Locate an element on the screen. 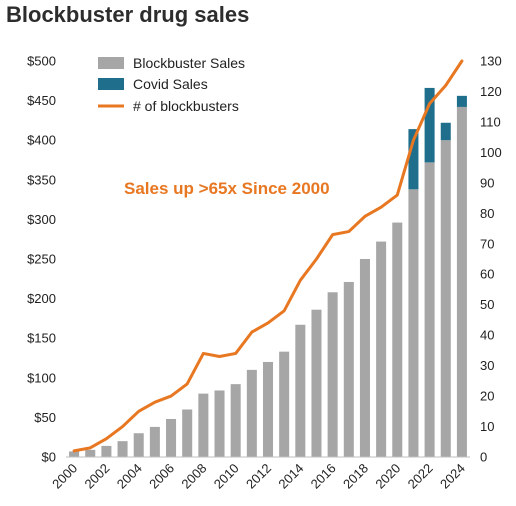 The width and height of the screenshot is (516, 506). y-tick-label-300: $300 is located at coordinates (41, 219).